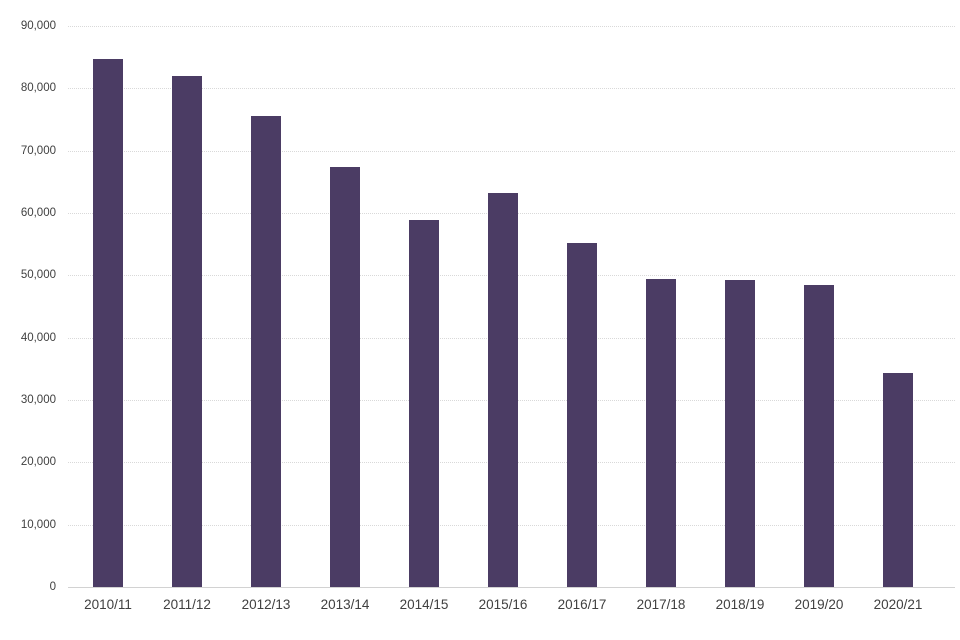  What do you see at coordinates (503, 604) in the screenshot?
I see `x-axis-tick-label: 2015/16` at bounding box center [503, 604].